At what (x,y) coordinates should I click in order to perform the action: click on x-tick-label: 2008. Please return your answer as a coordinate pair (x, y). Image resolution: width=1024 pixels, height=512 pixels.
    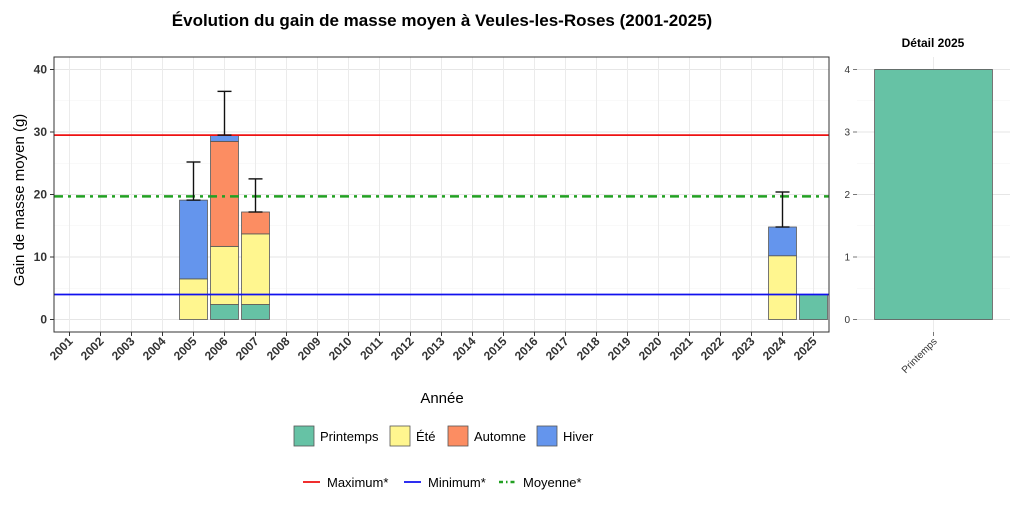
    Looking at the image, I should click on (278, 348).